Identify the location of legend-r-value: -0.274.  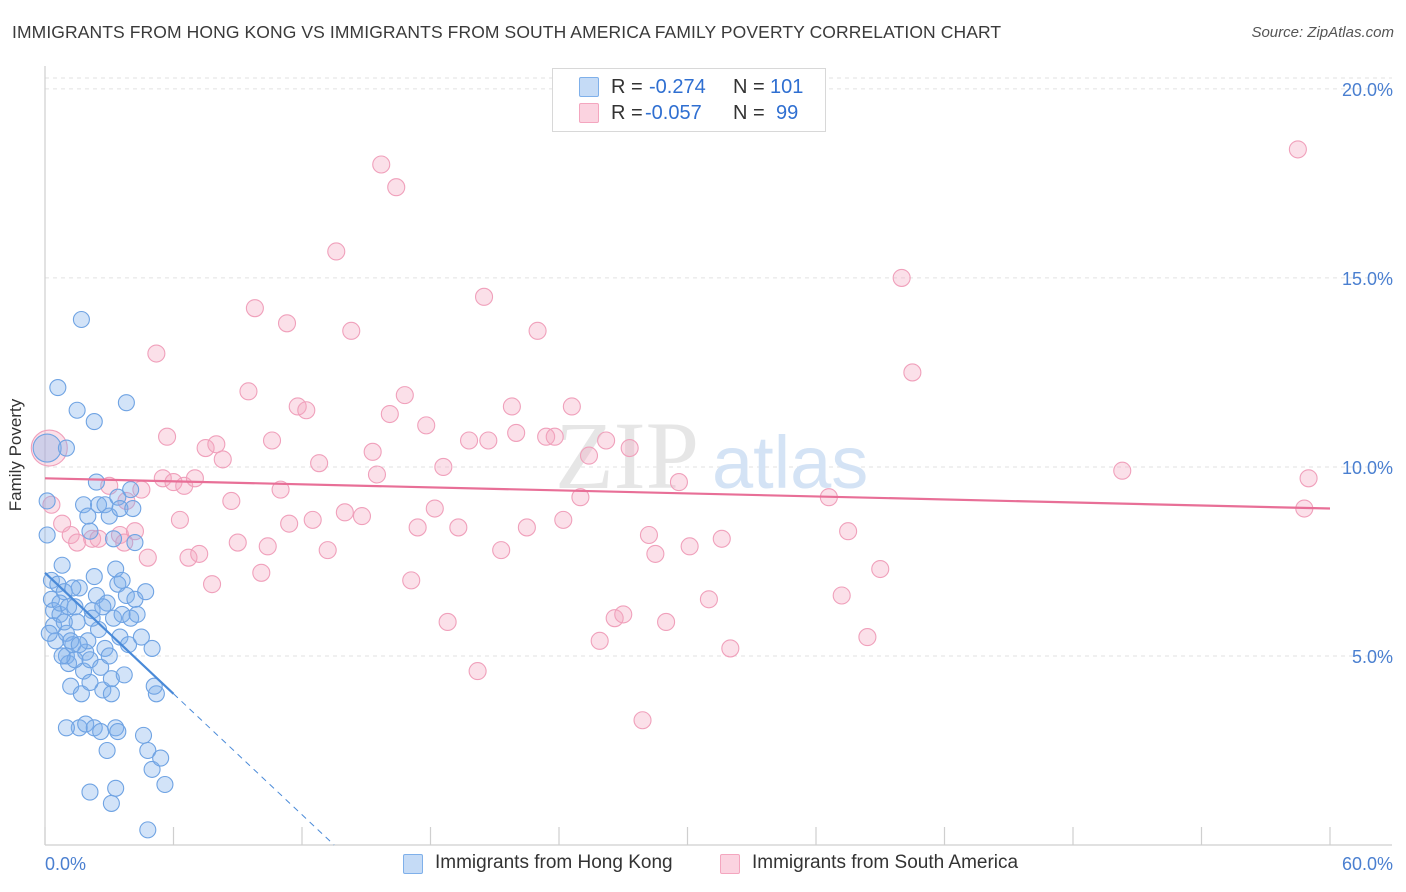
(677, 87).